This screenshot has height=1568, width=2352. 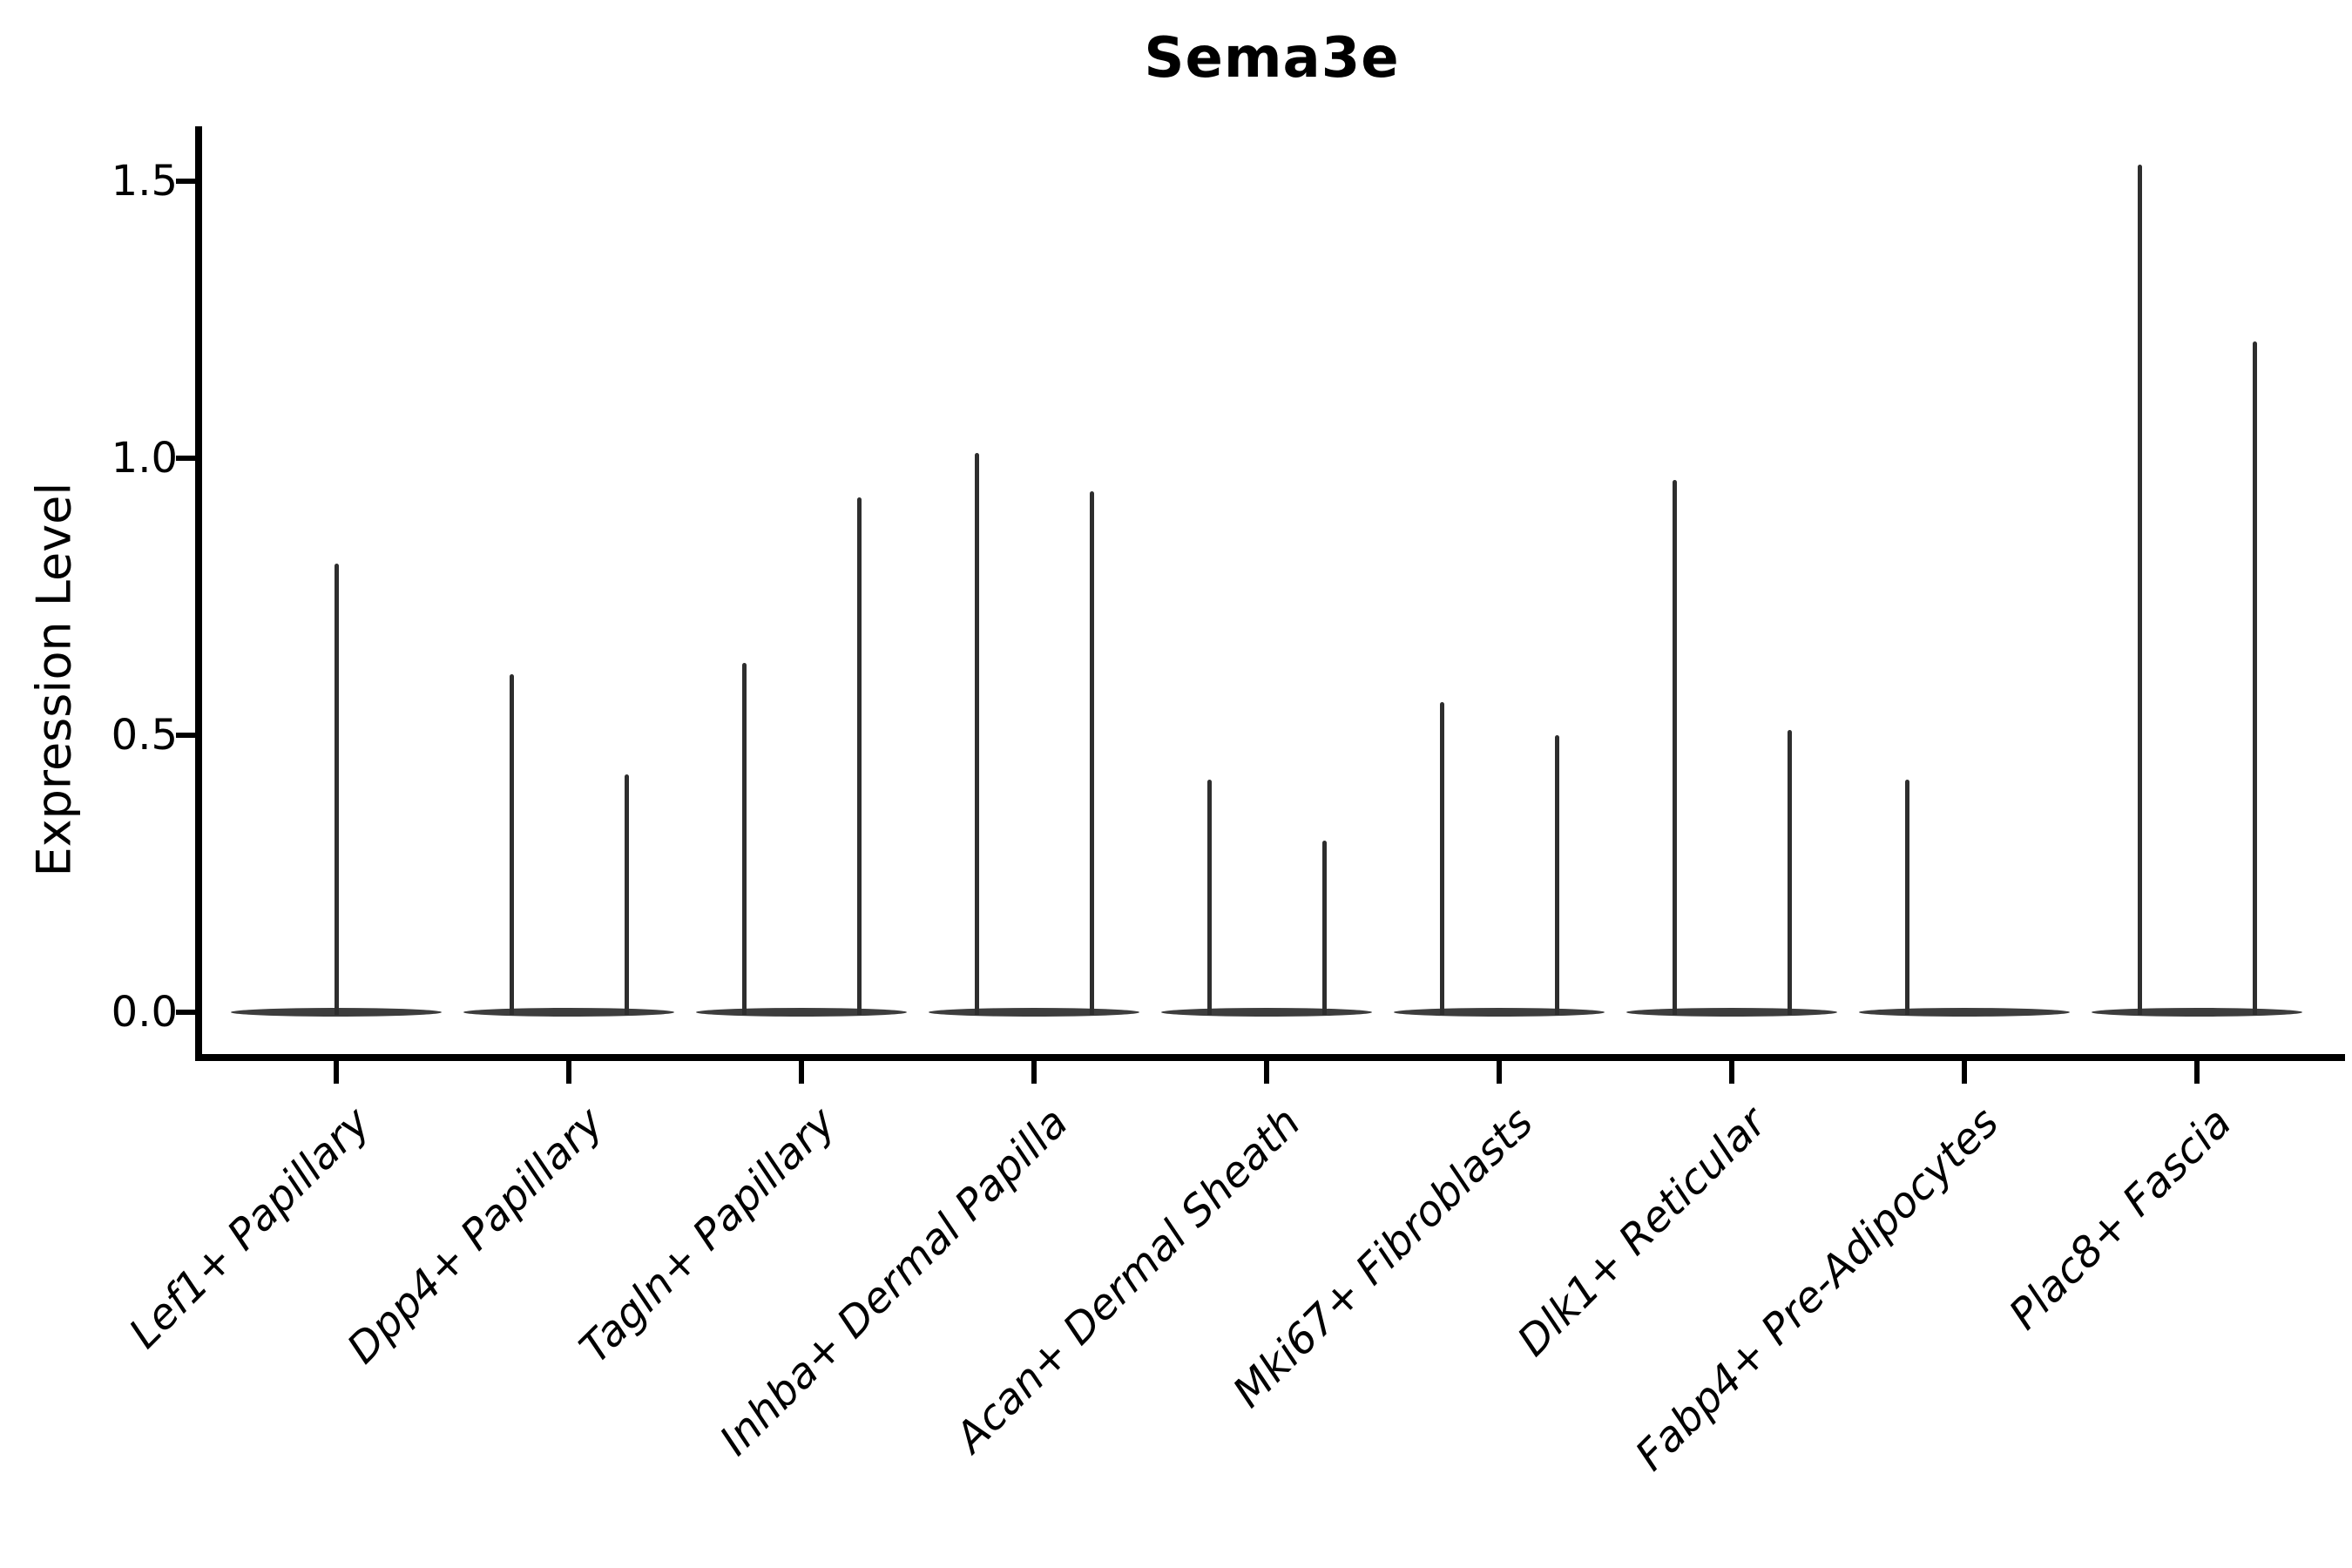 I want to click on x-tick-label: Plac8+ Fascia, so click(x=2120, y=1219).